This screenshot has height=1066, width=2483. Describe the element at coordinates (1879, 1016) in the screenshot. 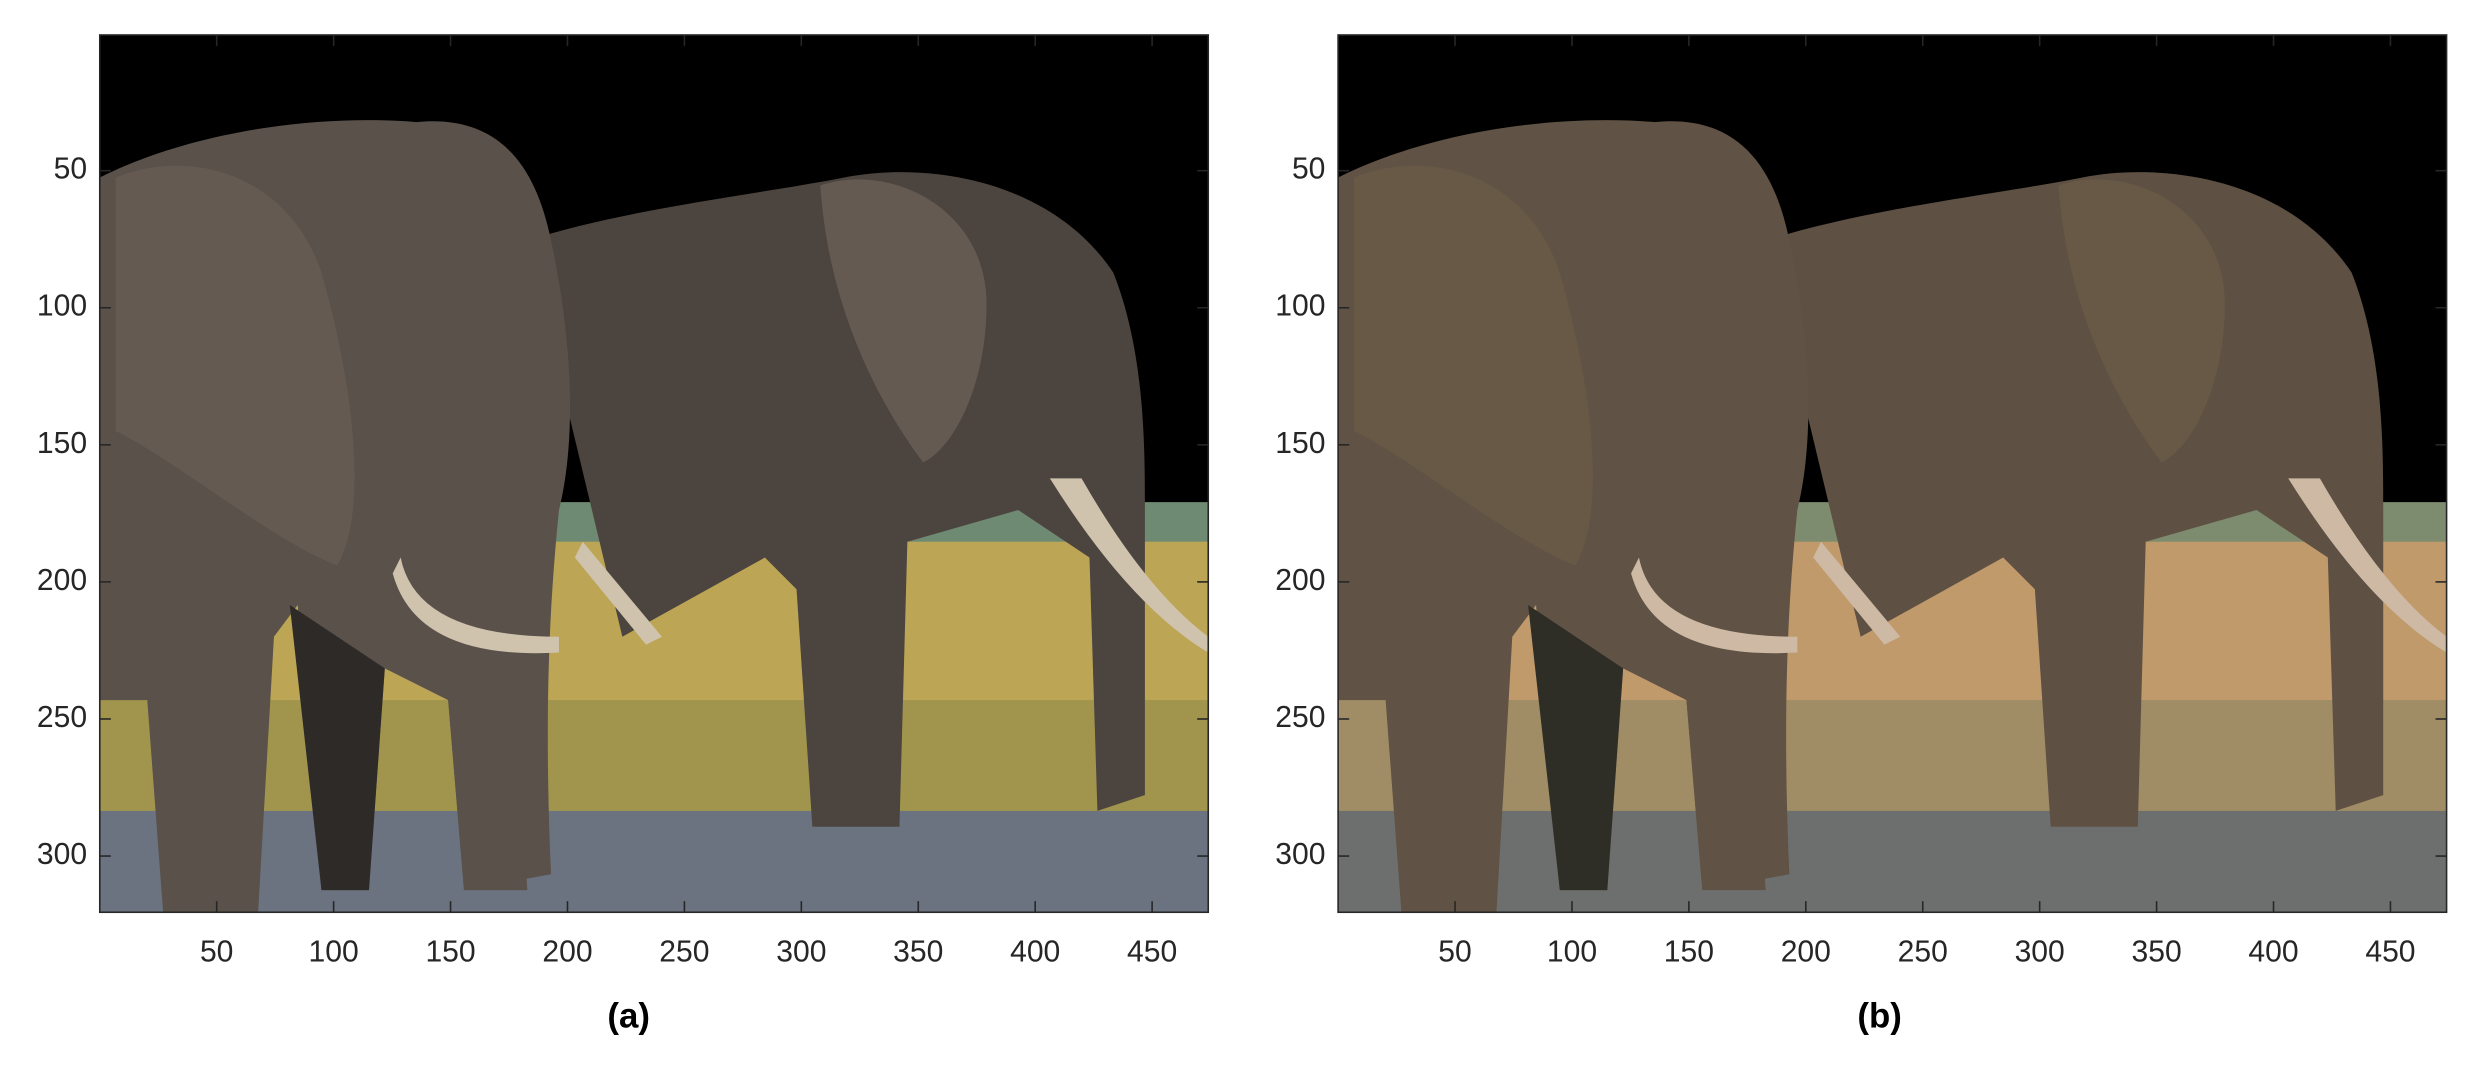

I see `caption: (b)` at that location.